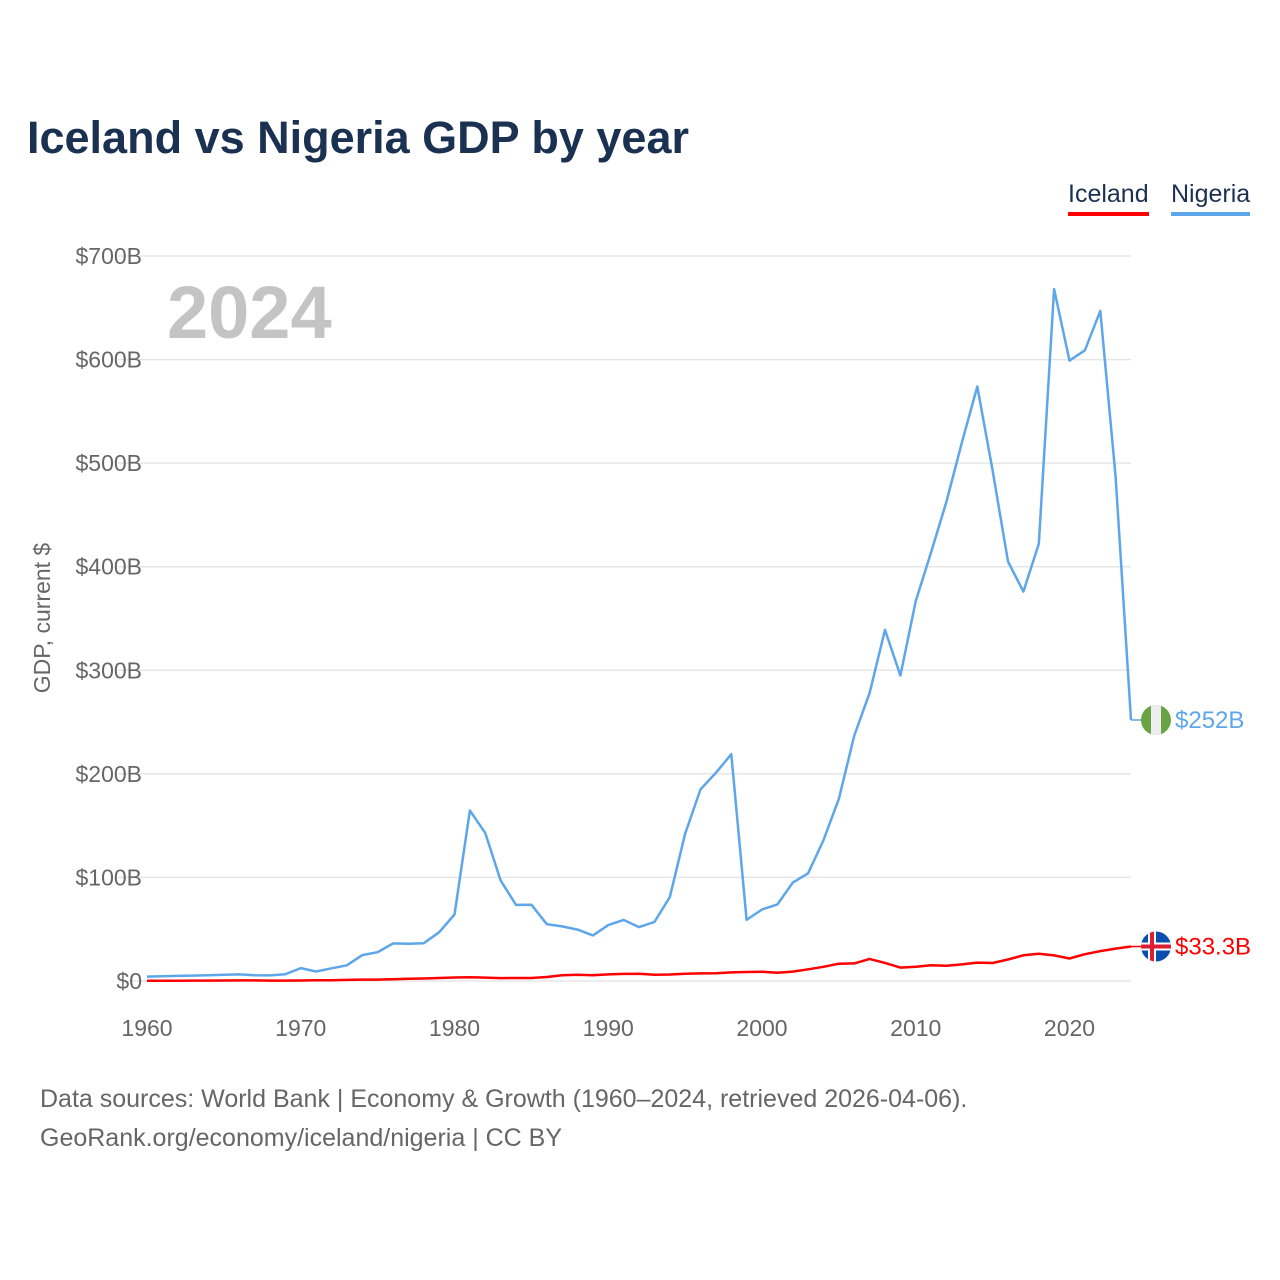 This screenshot has height=1280, width=1280. I want to click on x-tick-label: 2000, so click(761, 1028).